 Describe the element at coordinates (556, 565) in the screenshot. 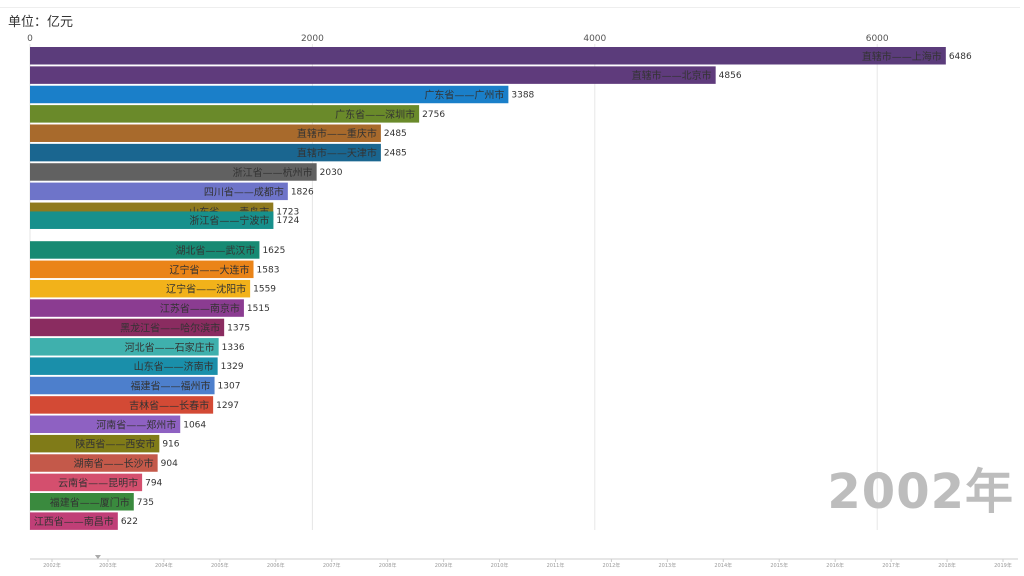

I see `timeline-year-label: 2011年` at that location.